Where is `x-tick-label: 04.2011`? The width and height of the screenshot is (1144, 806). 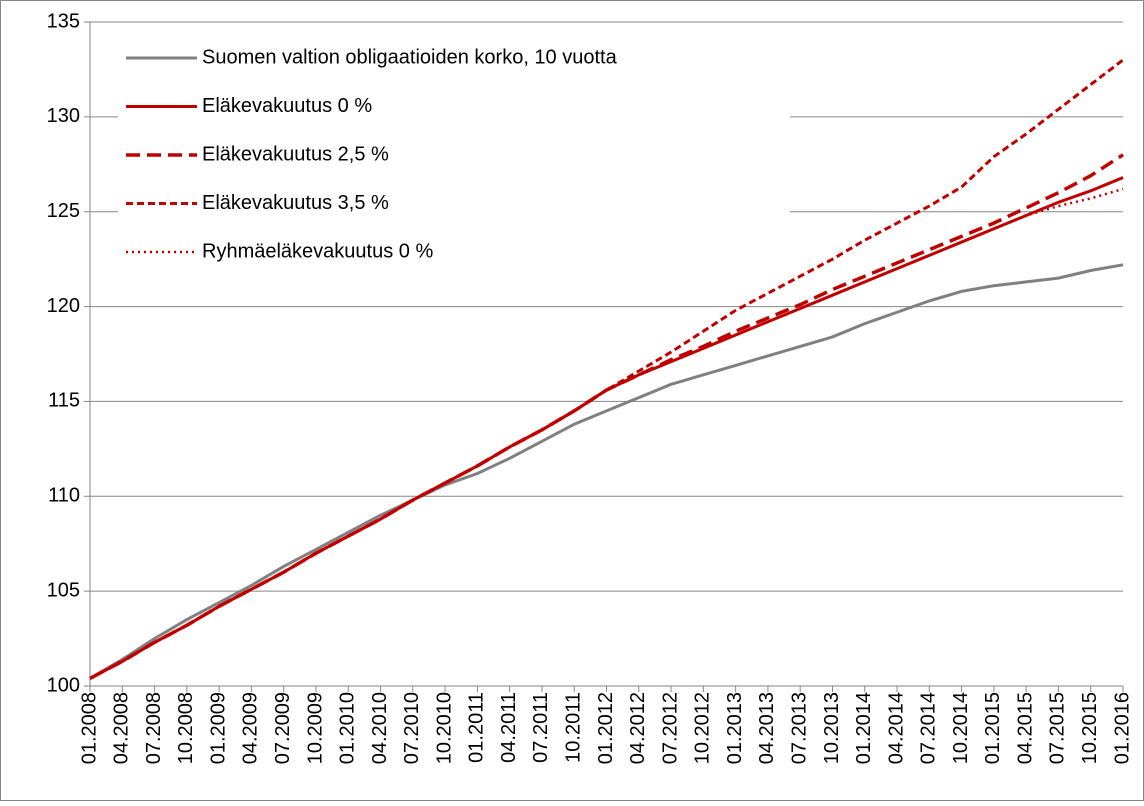 x-tick-label: 04.2011 is located at coordinates (509, 727).